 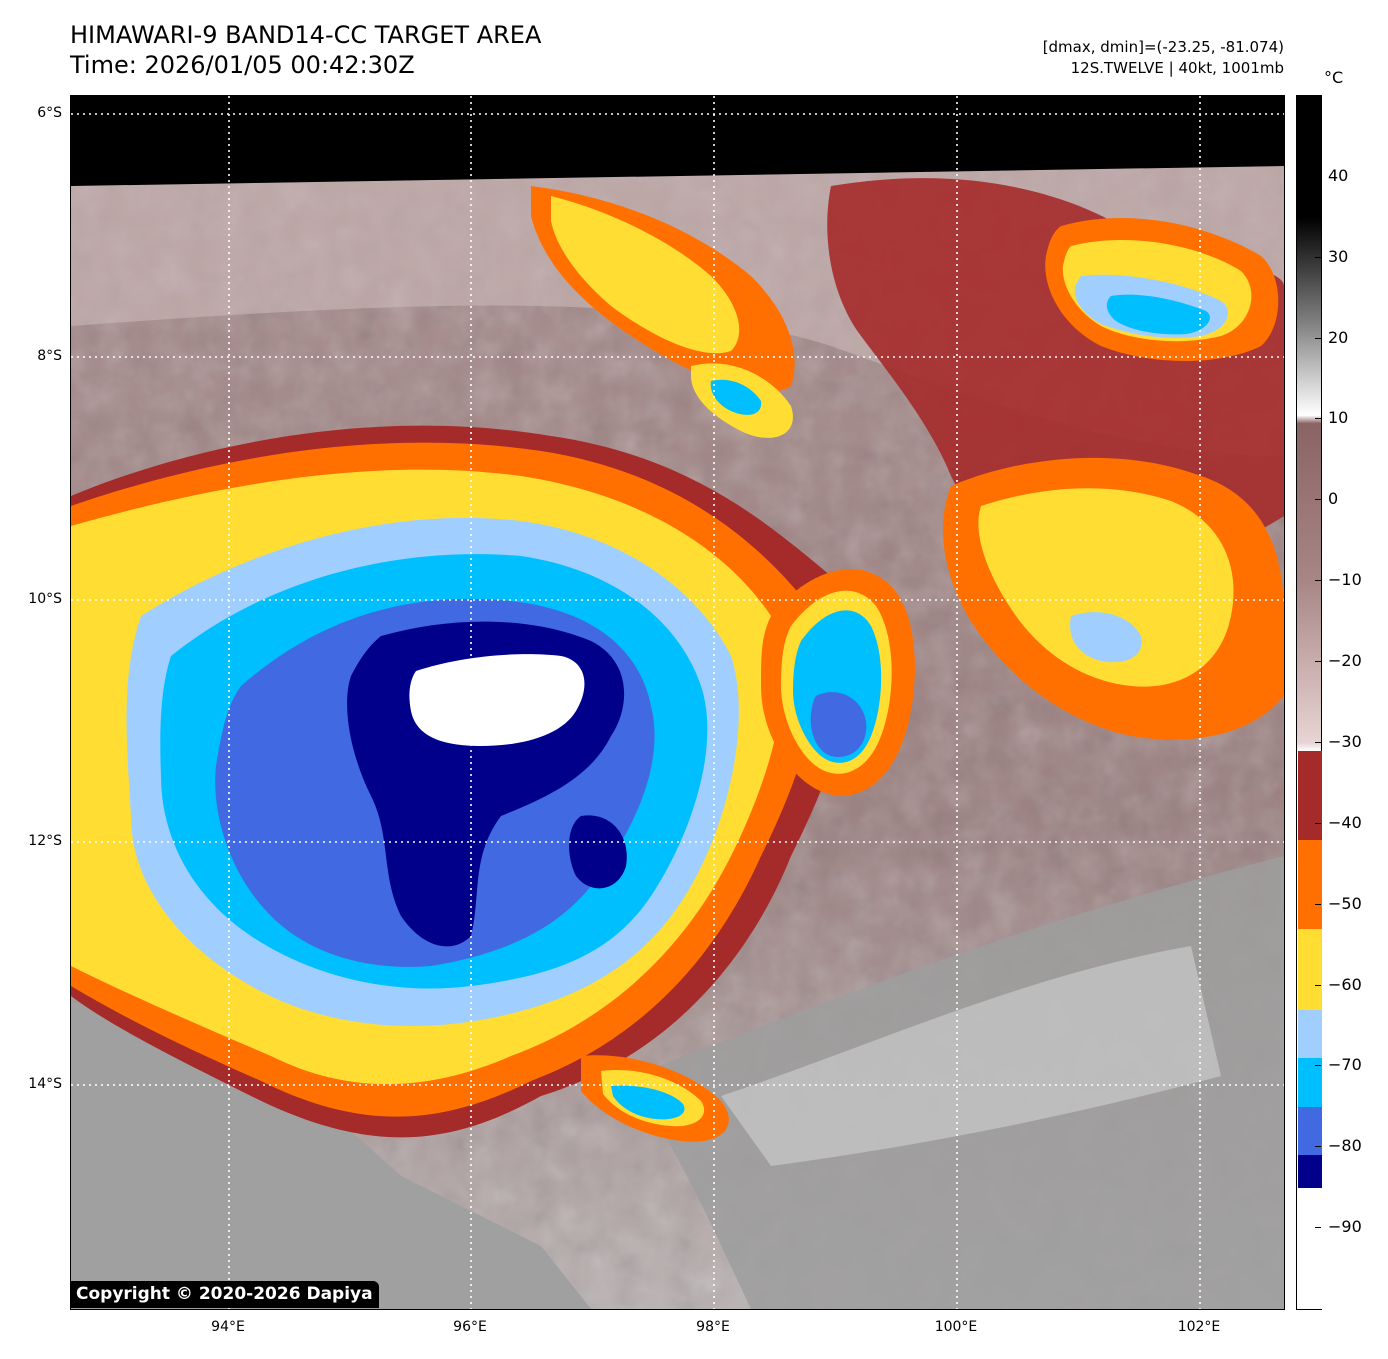 I want to click on lon-label-98e: 98°E, so click(x=713, y=1327).